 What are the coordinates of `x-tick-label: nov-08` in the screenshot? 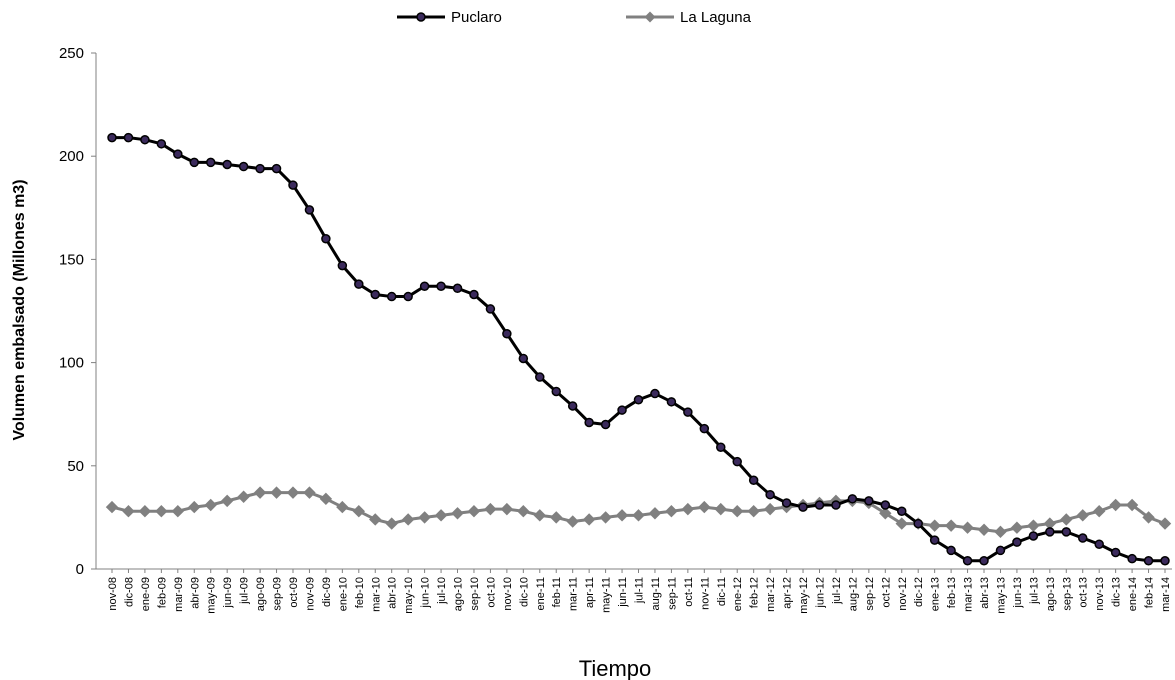 It's located at (113, 594).